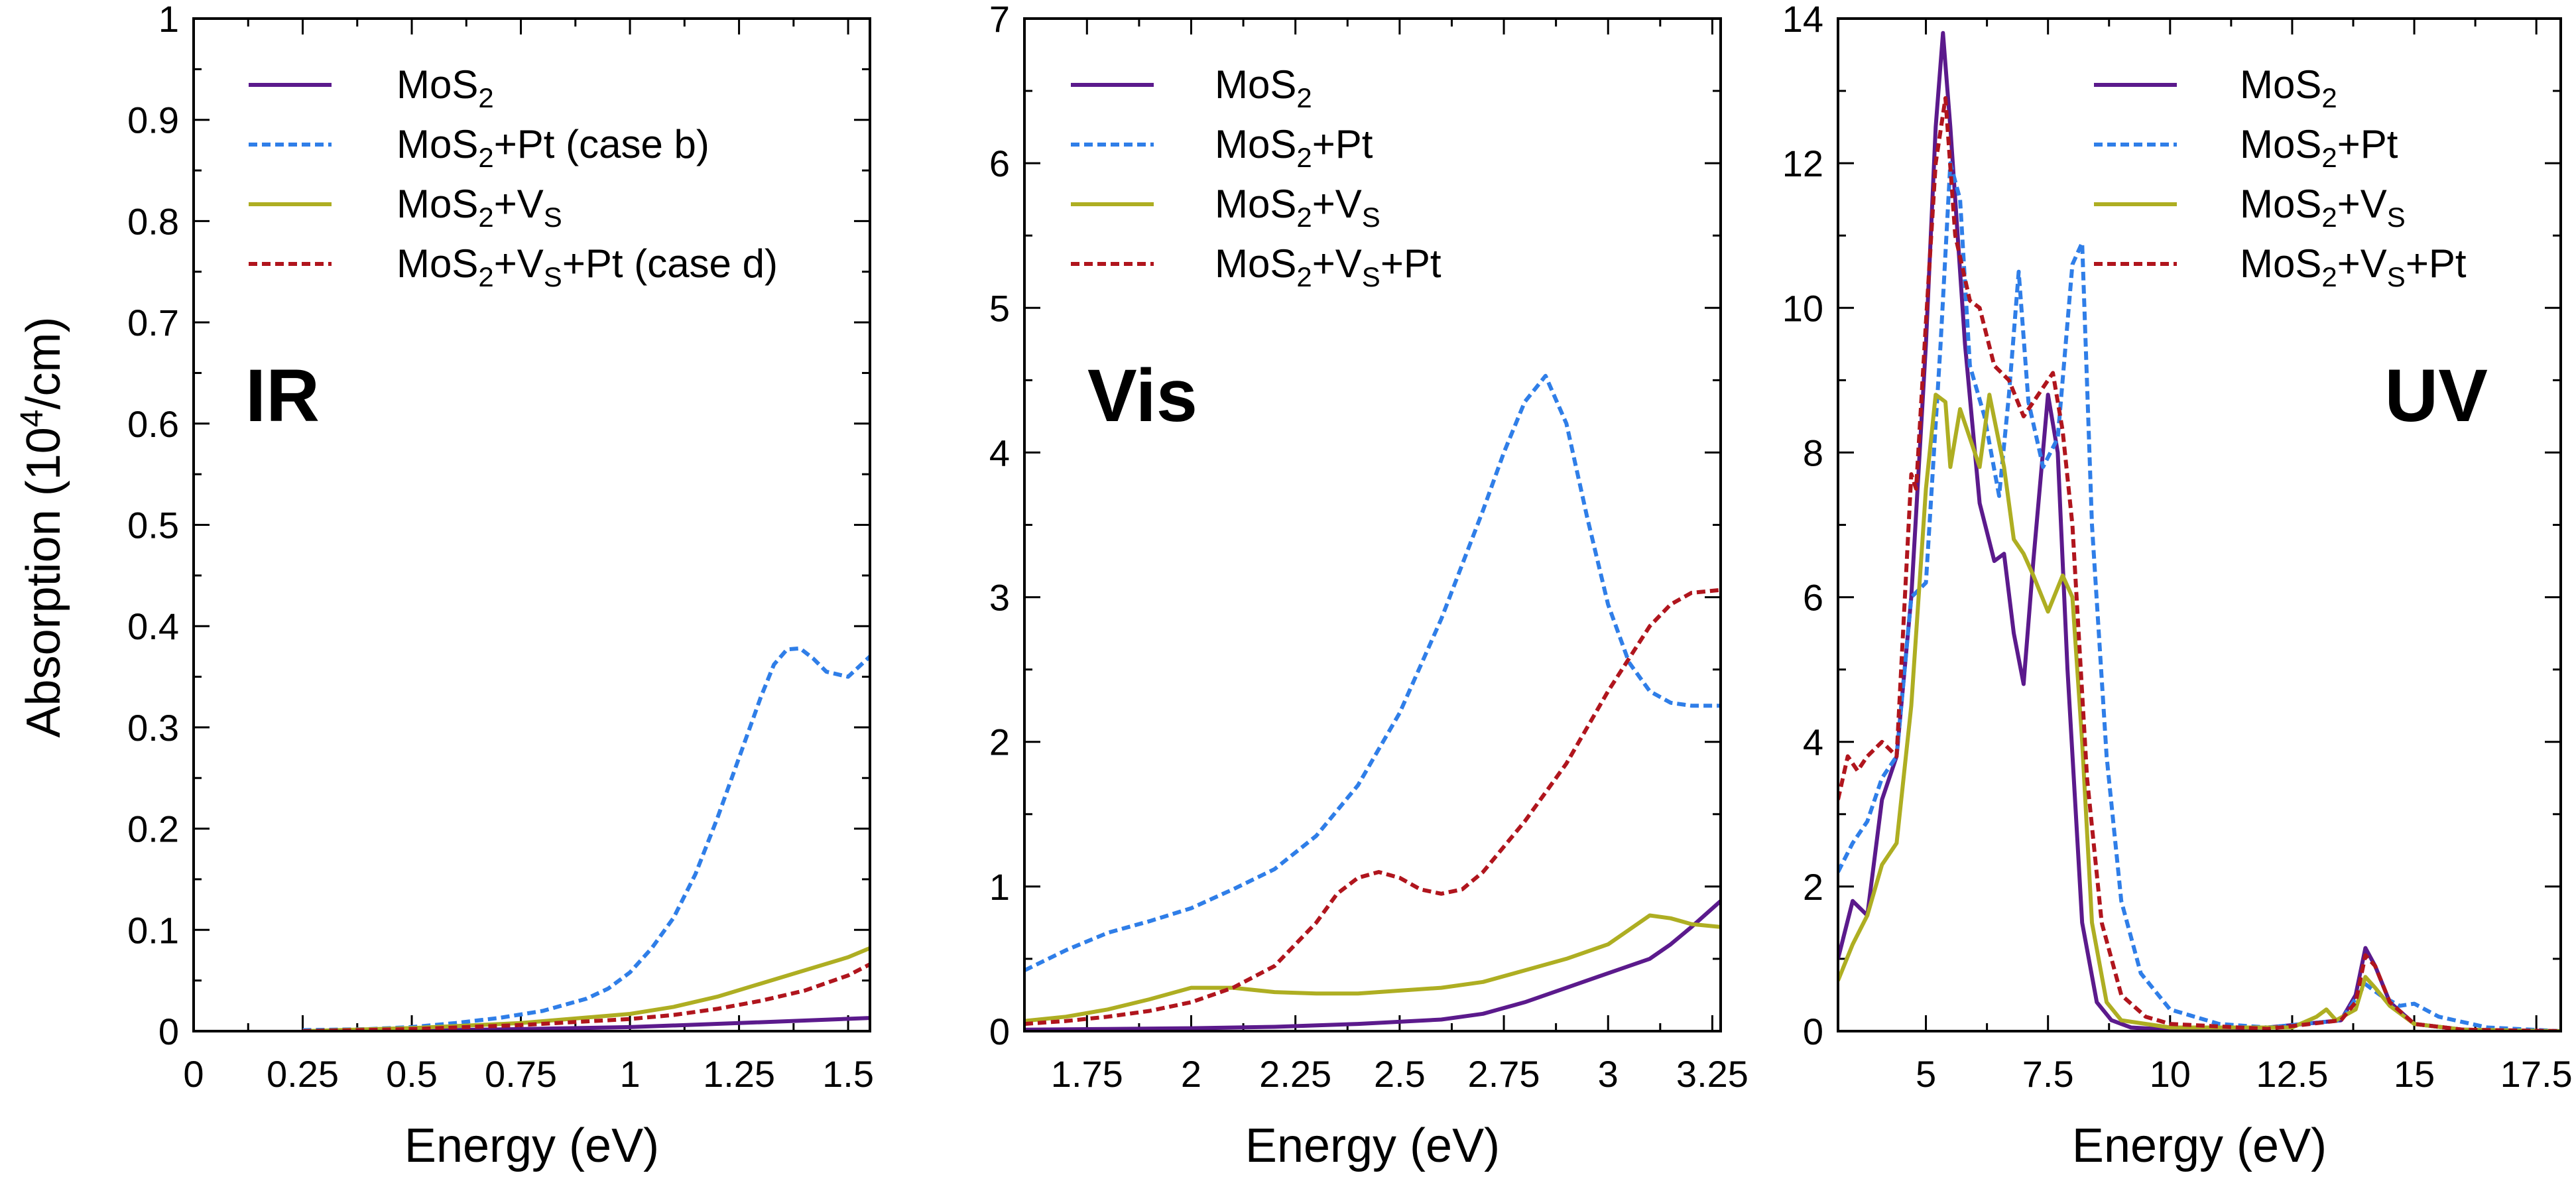 The height and width of the screenshot is (1183, 2576). What do you see at coordinates (1400, 1074) in the screenshot?
I see `x-tick-label: 2.5` at bounding box center [1400, 1074].